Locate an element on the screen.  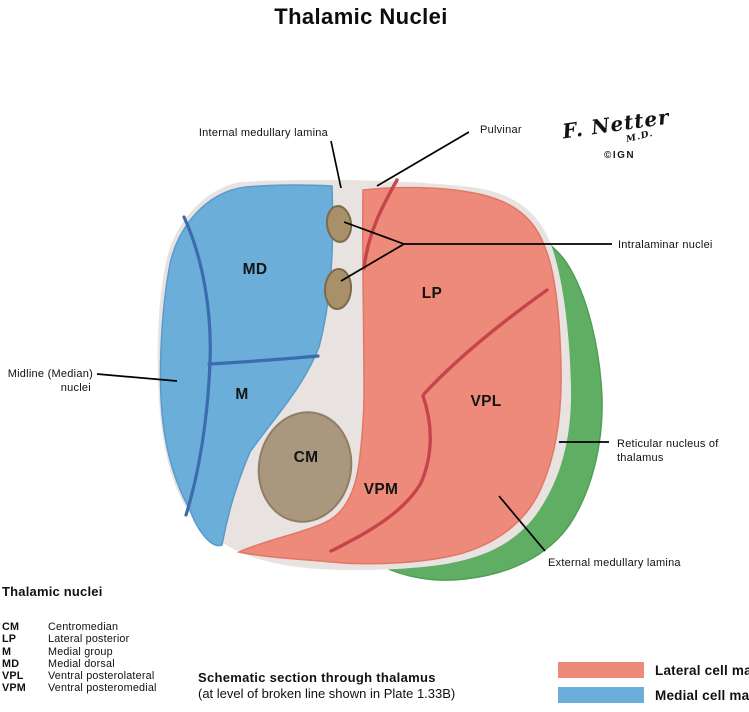
region-labels: MD M CM LP VPL VPM is located at coordinates (368, 379).